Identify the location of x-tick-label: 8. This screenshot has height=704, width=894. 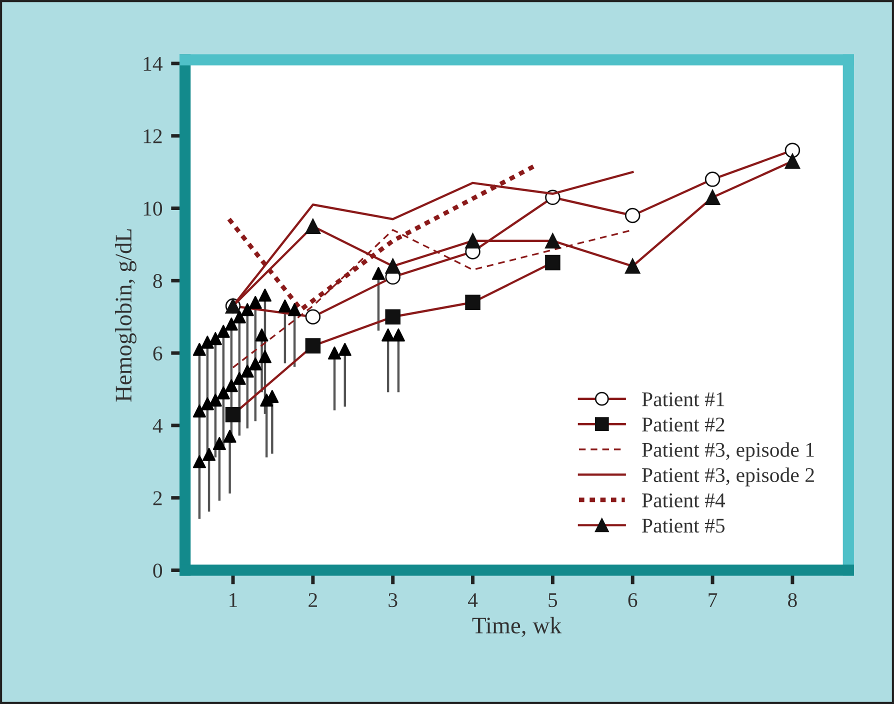
(792, 600).